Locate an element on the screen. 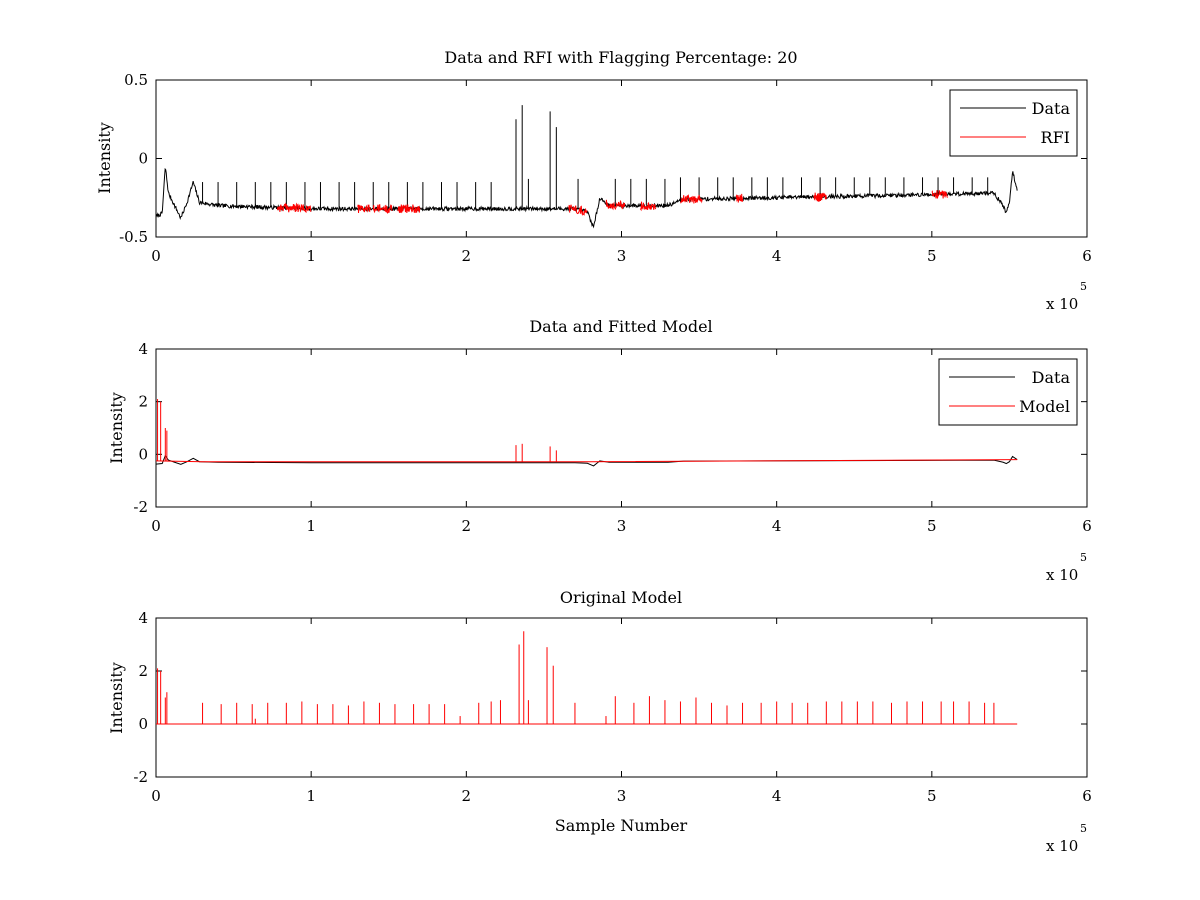 Image resolution: width=1200 pixels, height=900 pixels. series-model-line is located at coordinates (587, 461).